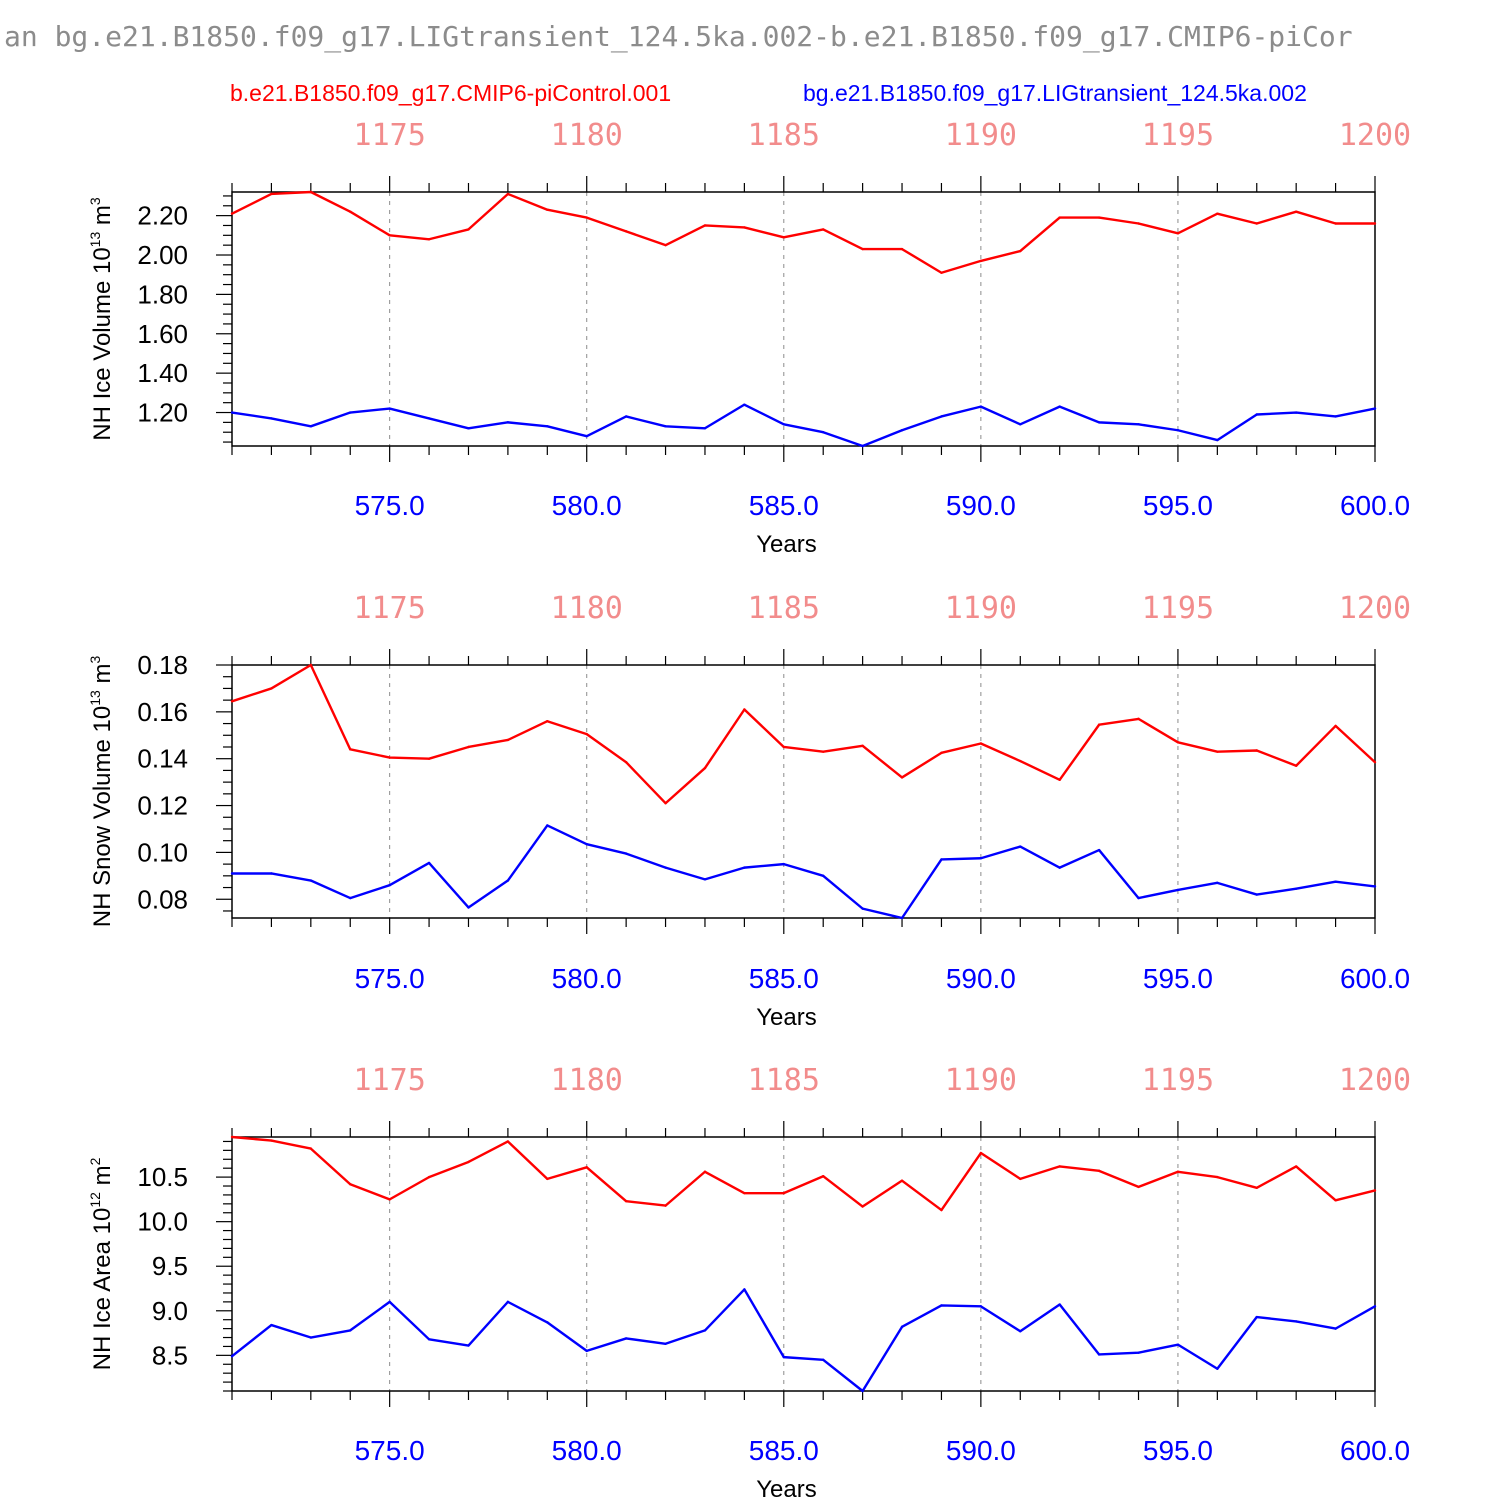 This screenshot has width=1500, height=1500. Describe the element at coordinates (162, 1222) in the screenshot. I see `y-tick-label: 10.0` at that location.